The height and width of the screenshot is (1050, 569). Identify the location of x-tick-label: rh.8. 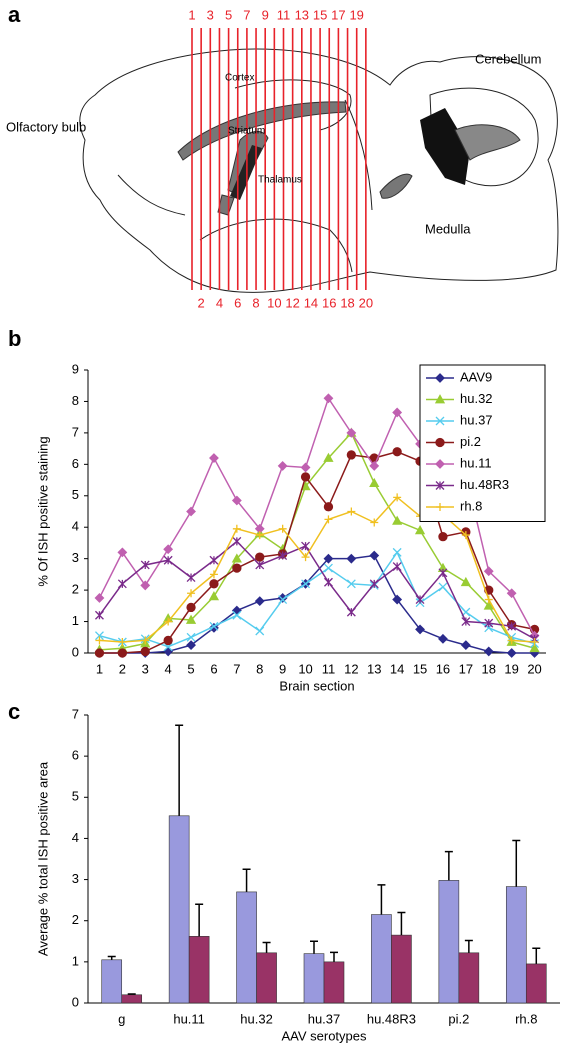
(526, 1018).